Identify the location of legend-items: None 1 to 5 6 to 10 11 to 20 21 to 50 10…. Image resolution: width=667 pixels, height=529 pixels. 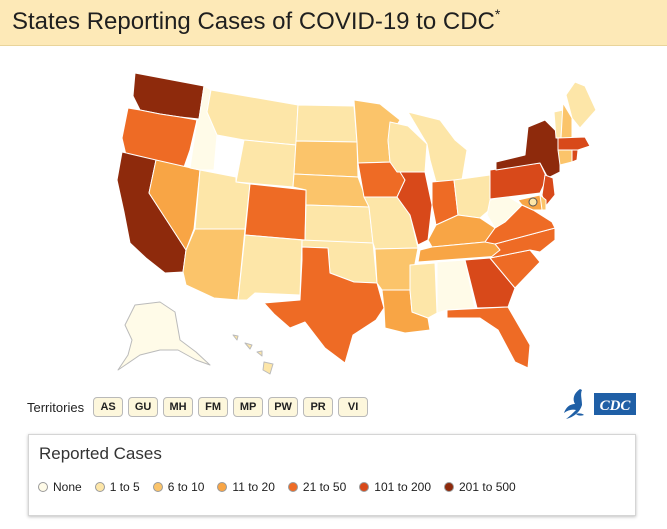
(283, 487).